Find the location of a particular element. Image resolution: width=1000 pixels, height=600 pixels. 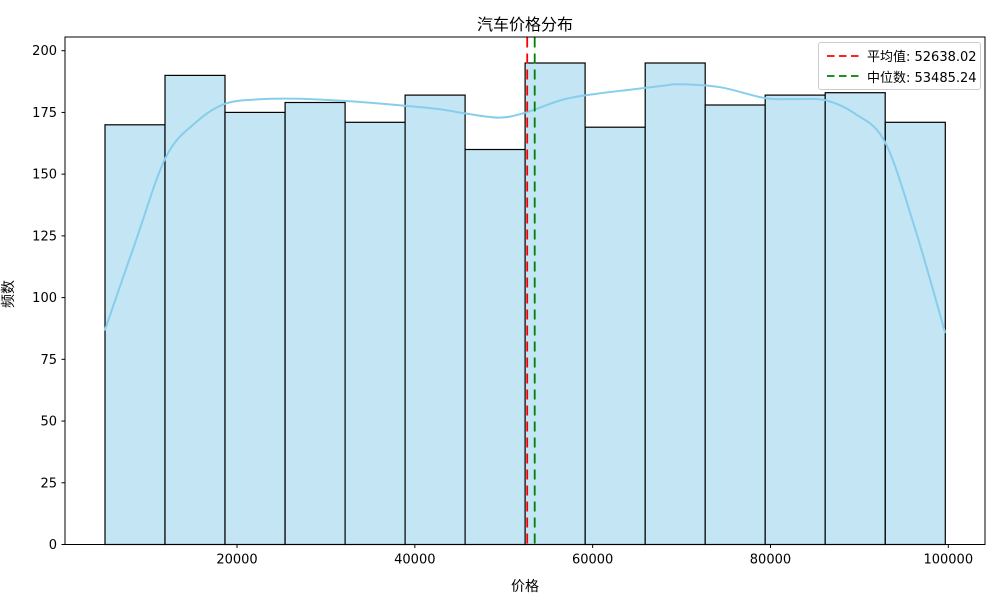

legend-mean-text: 平均值: 52638.02 is located at coordinates (922, 58).